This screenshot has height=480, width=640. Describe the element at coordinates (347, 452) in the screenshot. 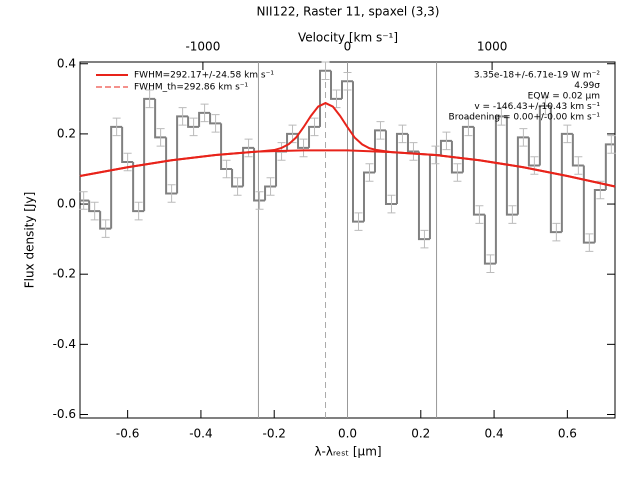

I see `x-axis-label: λ-λᵣₑₛₜ [µm]` at that location.